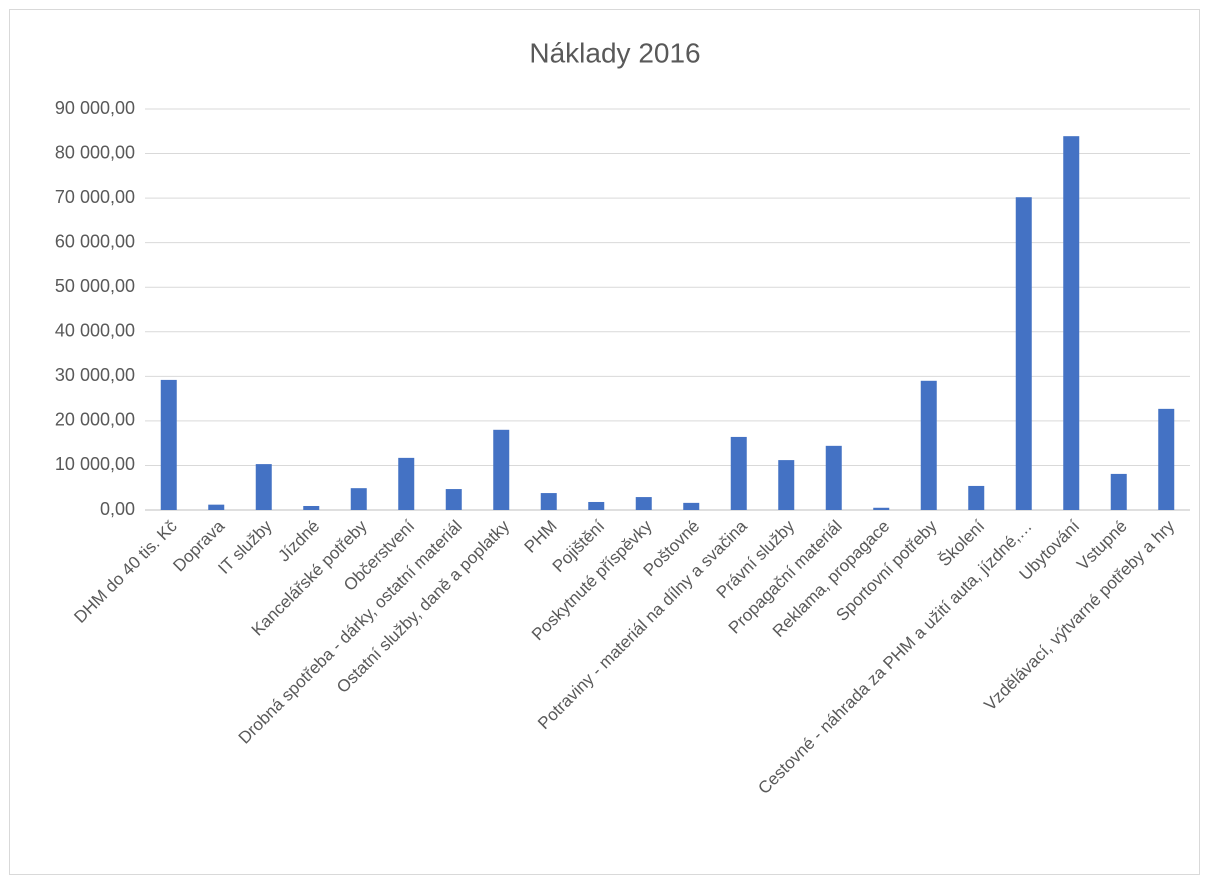 The height and width of the screenshot is (881, 1210). Describe the element at coordinates (95, 375) in the screenshot. I see `y-tick-label: 30 000,00` at that location.